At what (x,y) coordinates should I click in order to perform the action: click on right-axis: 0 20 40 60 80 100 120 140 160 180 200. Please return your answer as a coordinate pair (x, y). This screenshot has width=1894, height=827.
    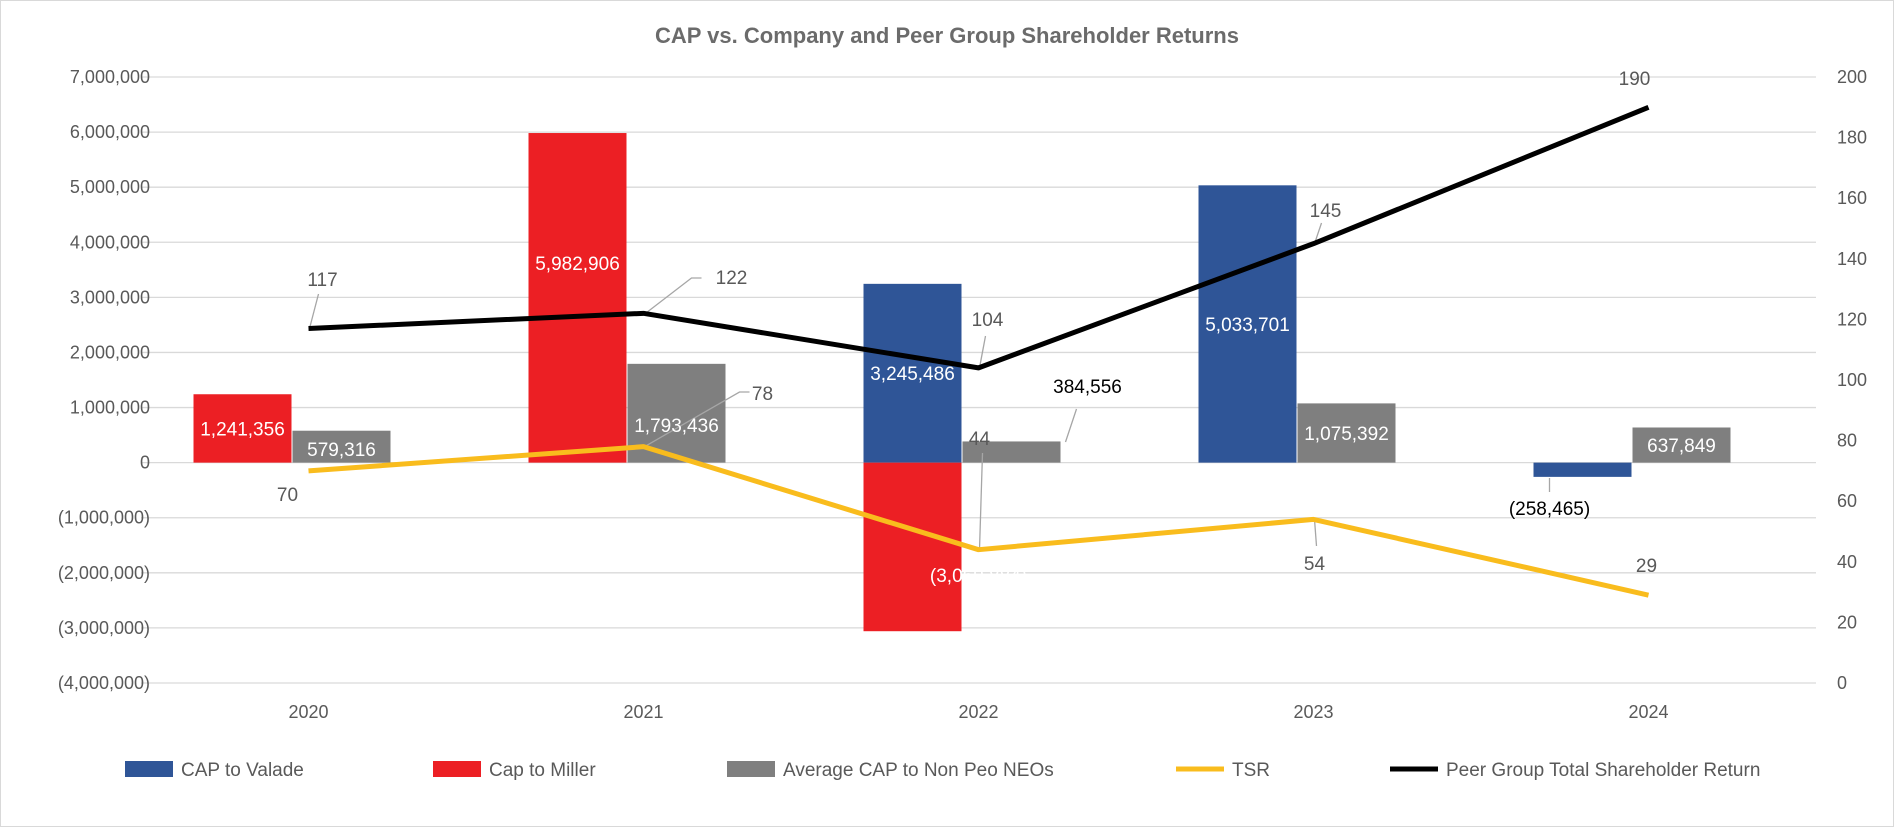
    Looking at the image, I should click on (1852, 380).